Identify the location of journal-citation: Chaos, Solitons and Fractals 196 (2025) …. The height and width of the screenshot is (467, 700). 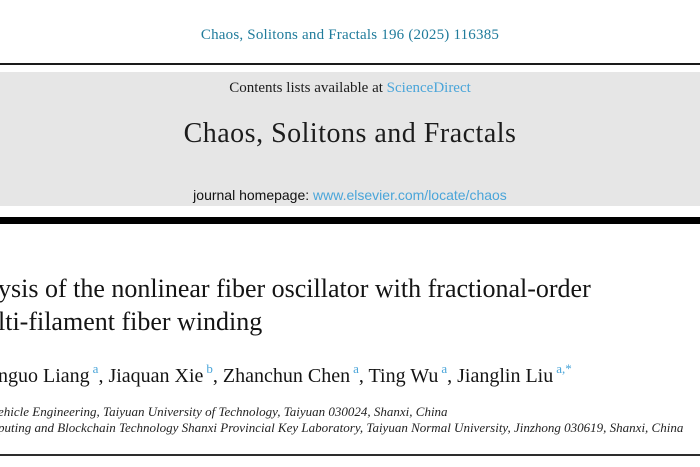
(350, 35).